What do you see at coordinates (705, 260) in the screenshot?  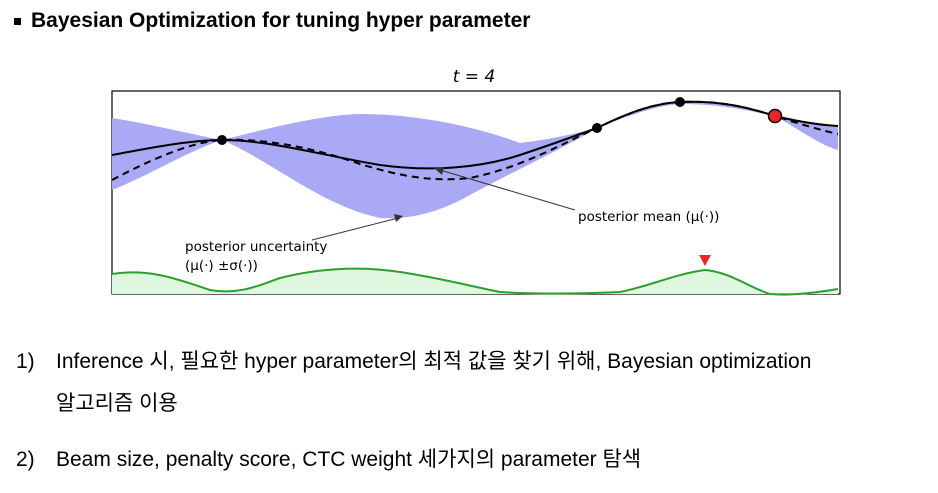 I see `acquisition-max-marker` at bounding box center [705, 260].